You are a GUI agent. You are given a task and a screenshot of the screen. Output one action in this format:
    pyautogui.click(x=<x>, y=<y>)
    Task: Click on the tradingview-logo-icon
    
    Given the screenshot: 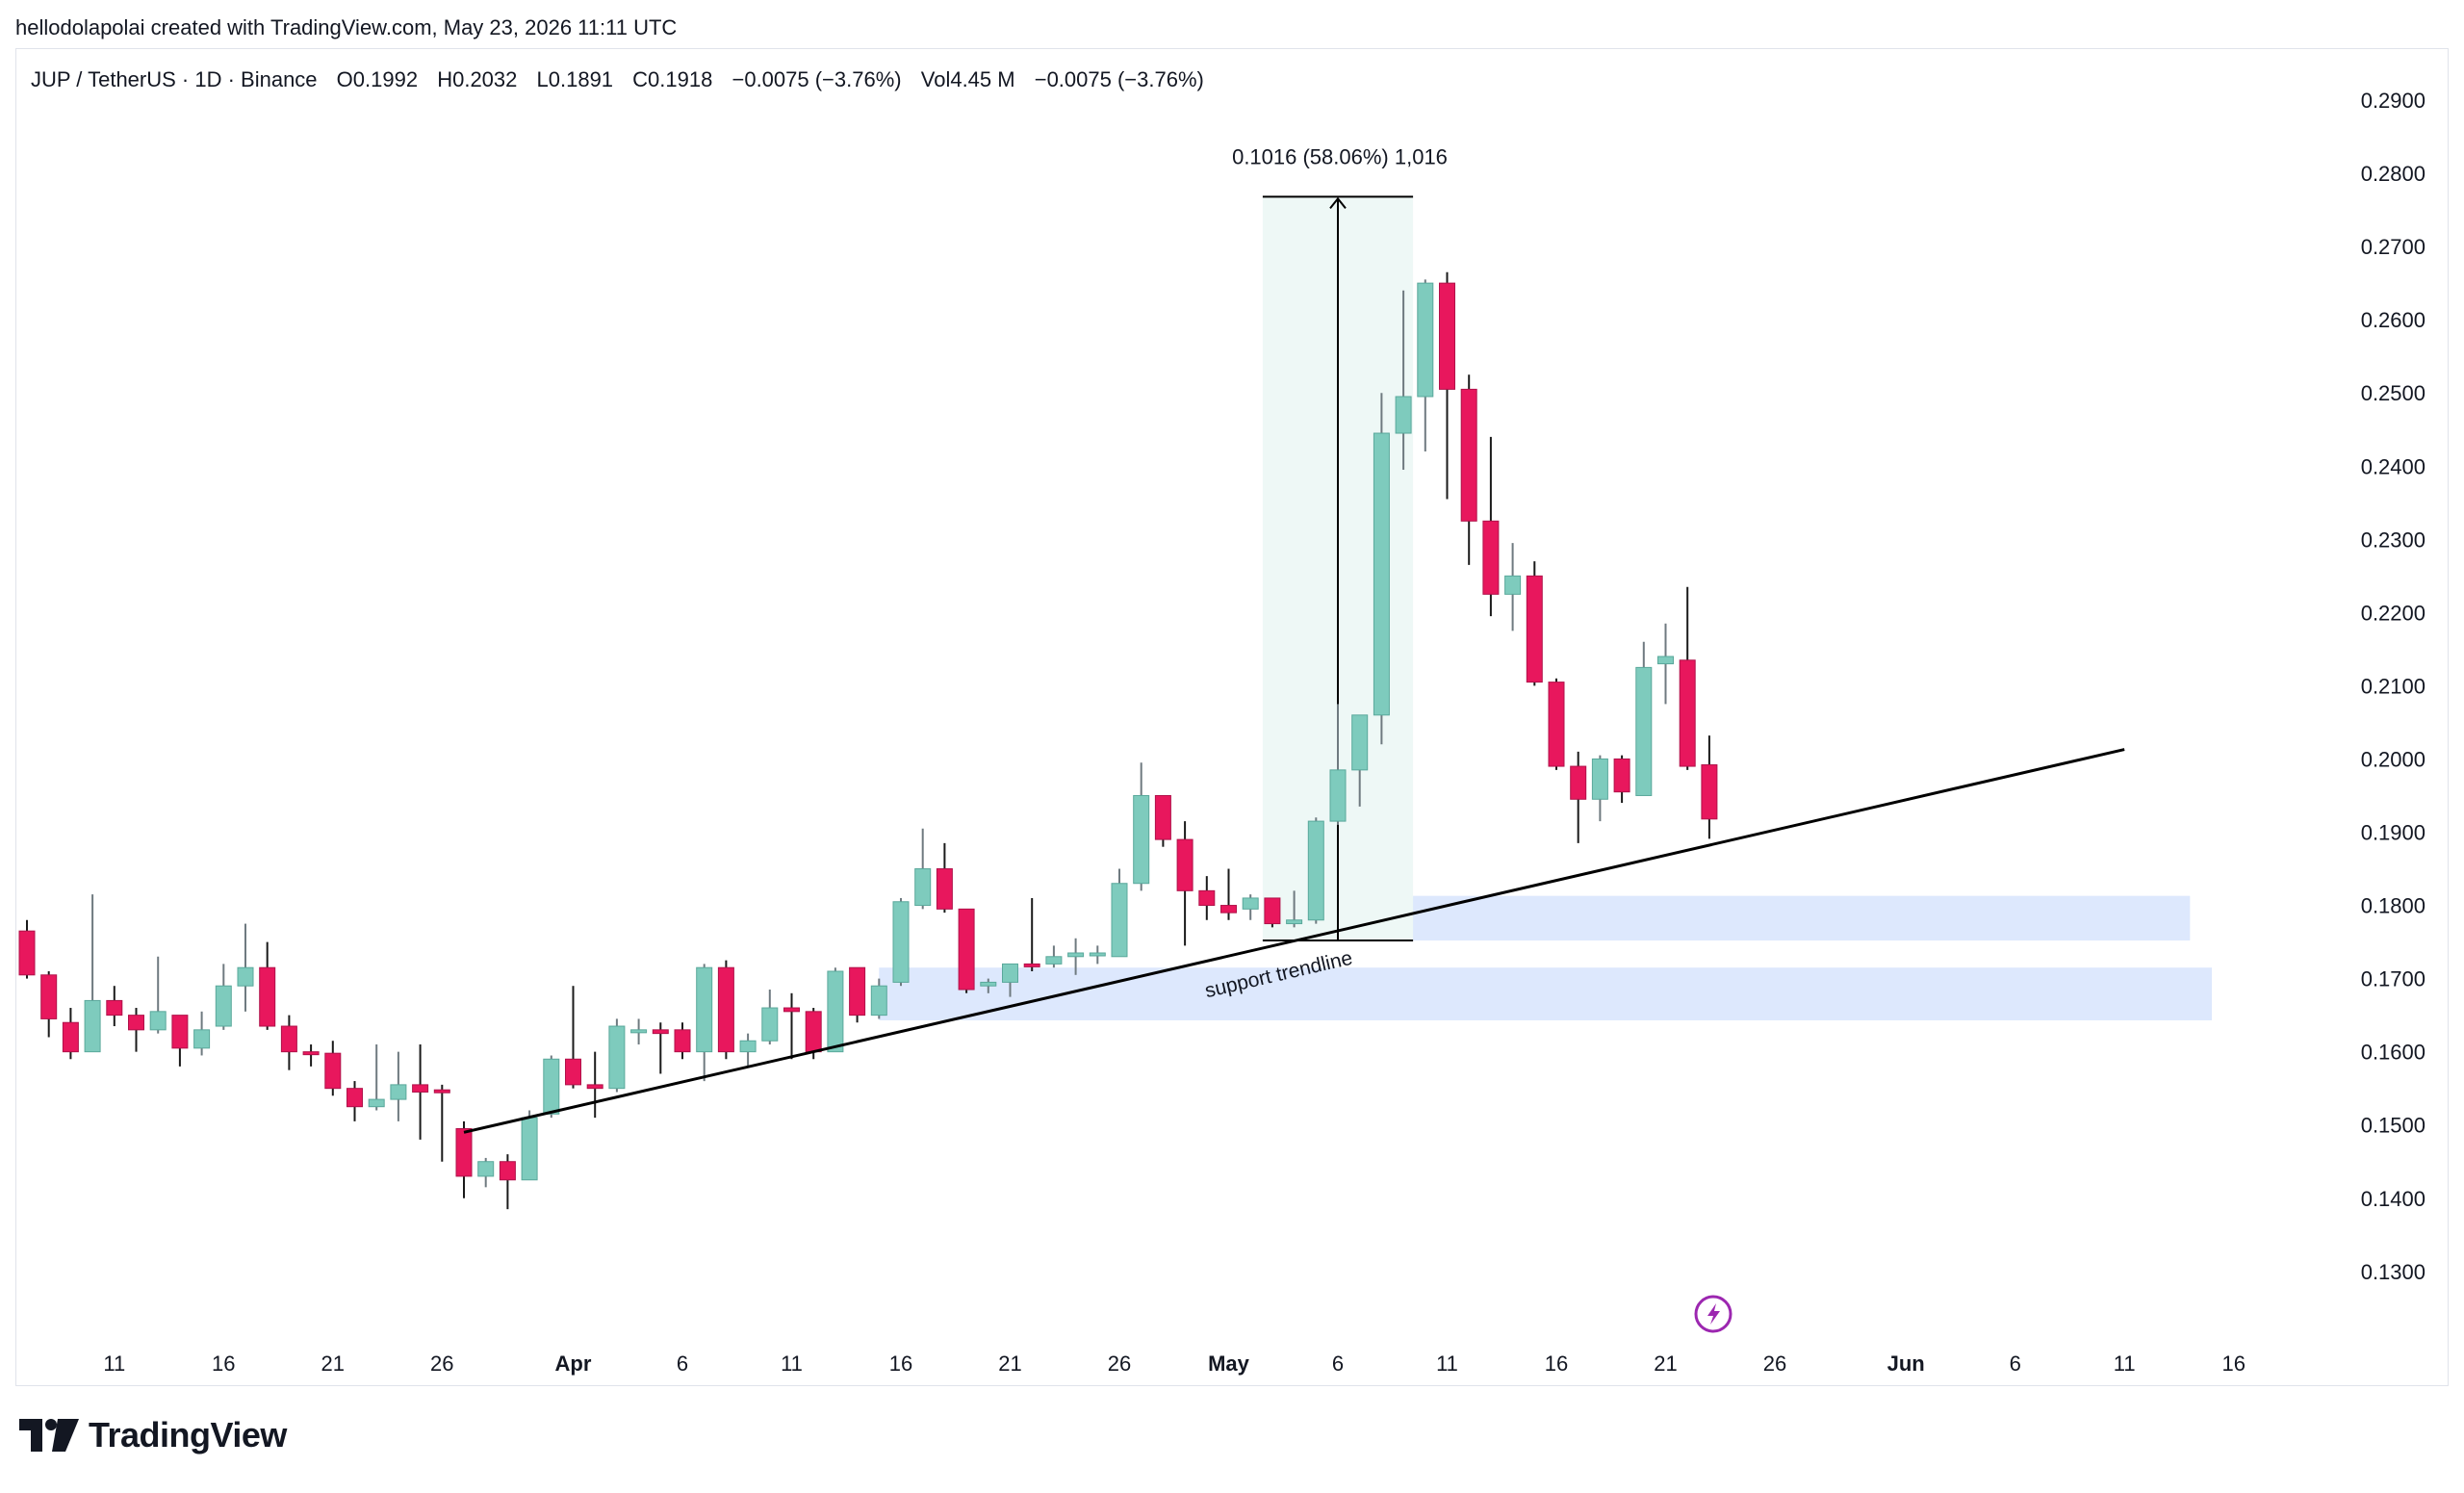 What is the action you would take?
    pyautogui.click(x=49, y=1435)
    